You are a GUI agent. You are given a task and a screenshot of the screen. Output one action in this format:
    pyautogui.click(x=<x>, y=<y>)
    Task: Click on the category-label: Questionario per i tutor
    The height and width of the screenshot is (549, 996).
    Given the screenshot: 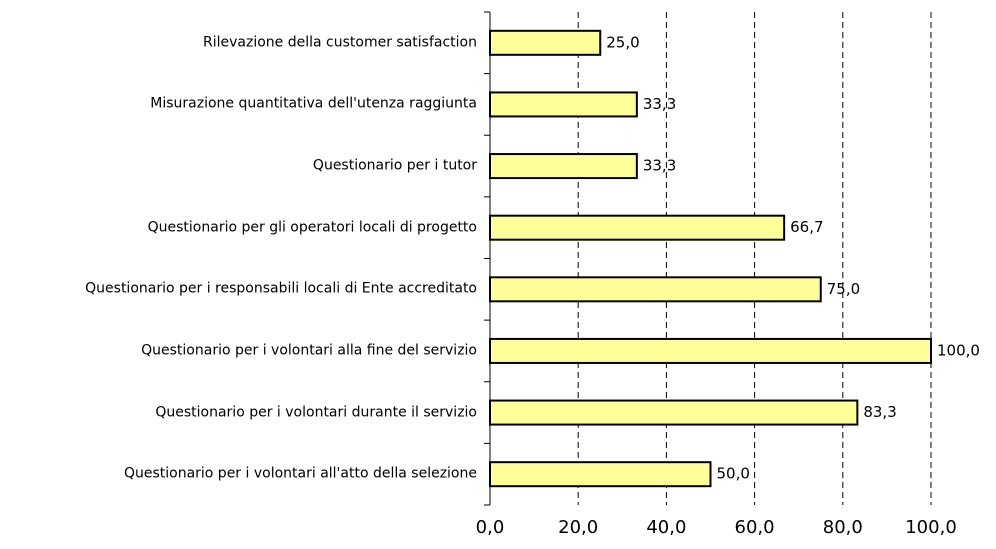 What is the action you would take?
    pyautogui.click(x=394, y=165)
    